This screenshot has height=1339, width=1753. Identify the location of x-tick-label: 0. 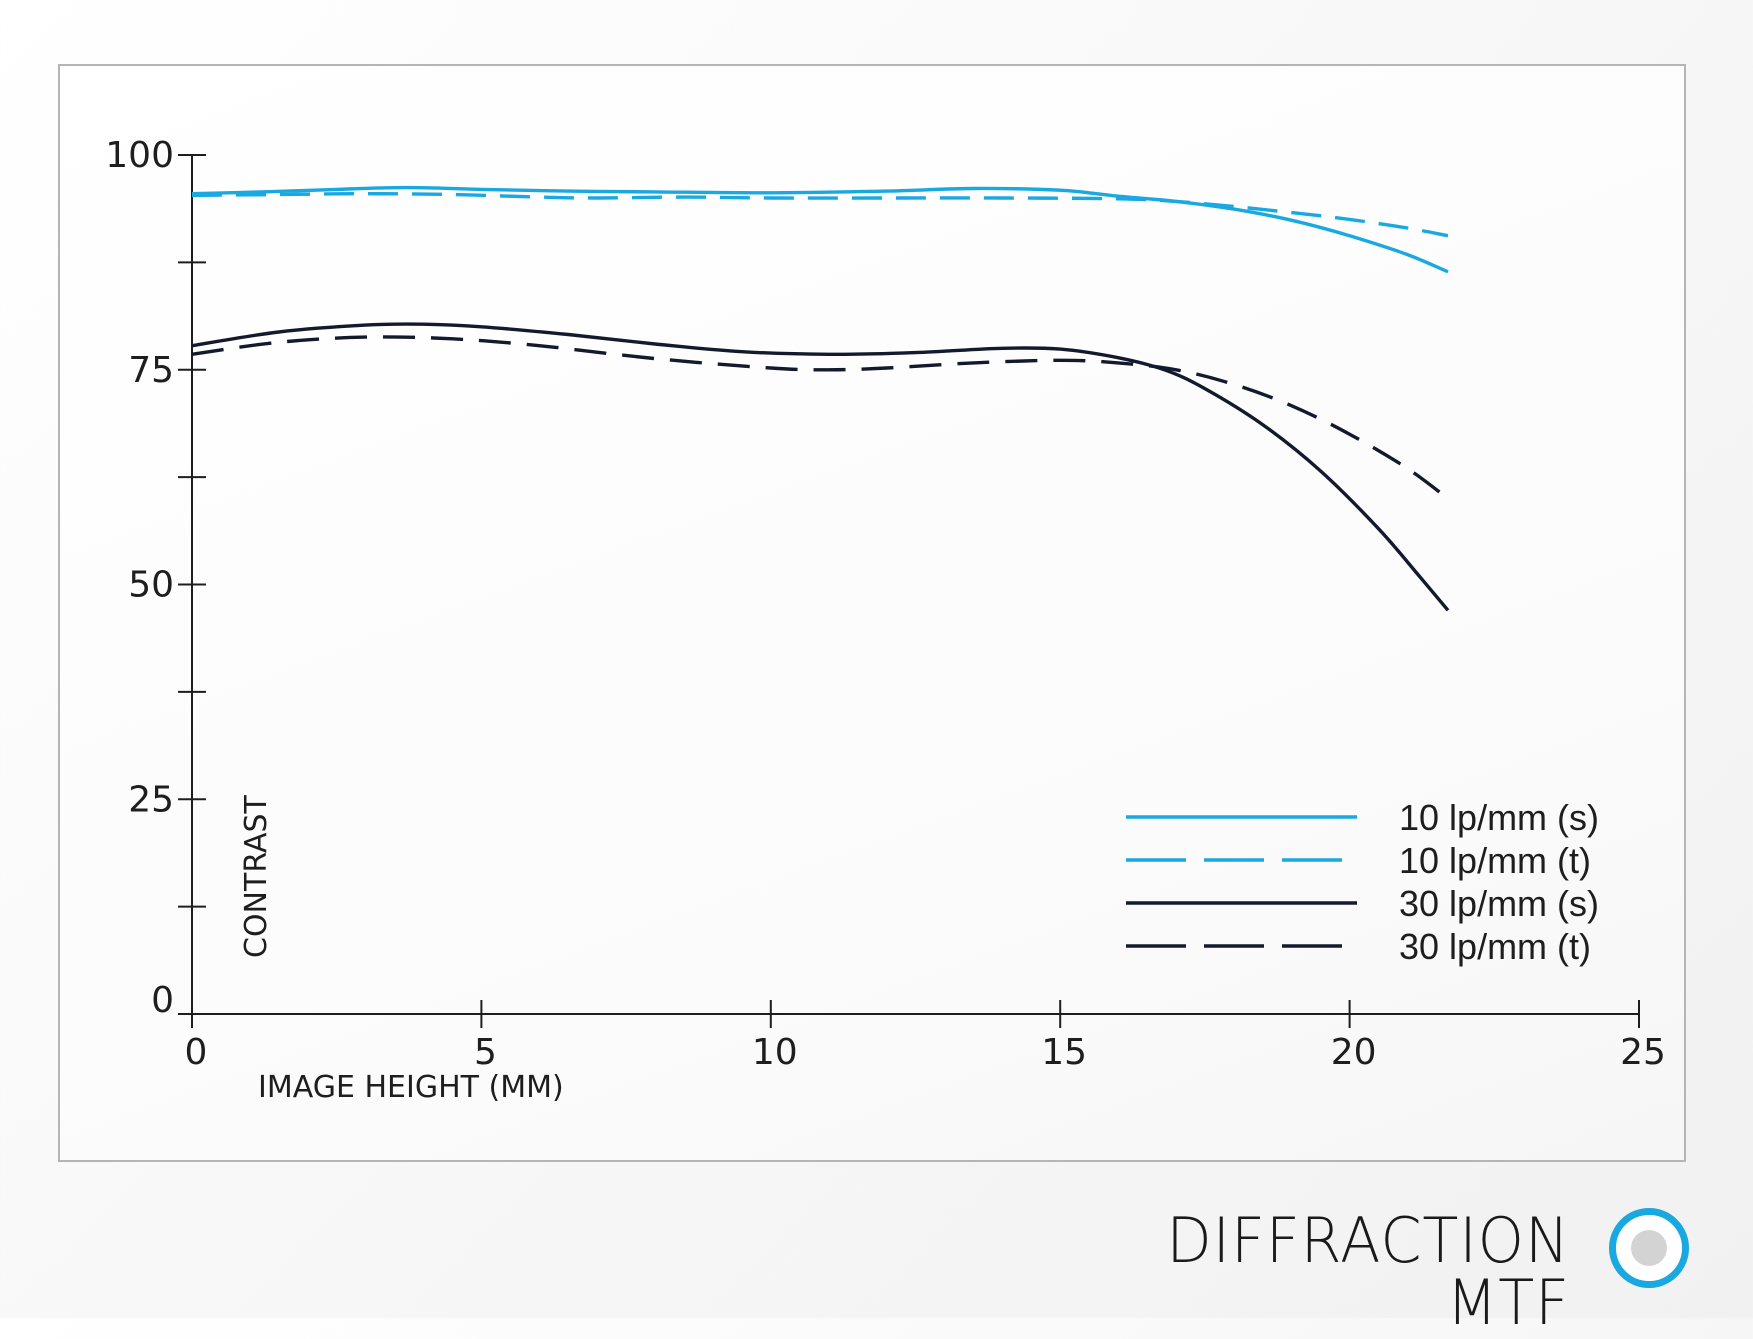
(196, 1052).